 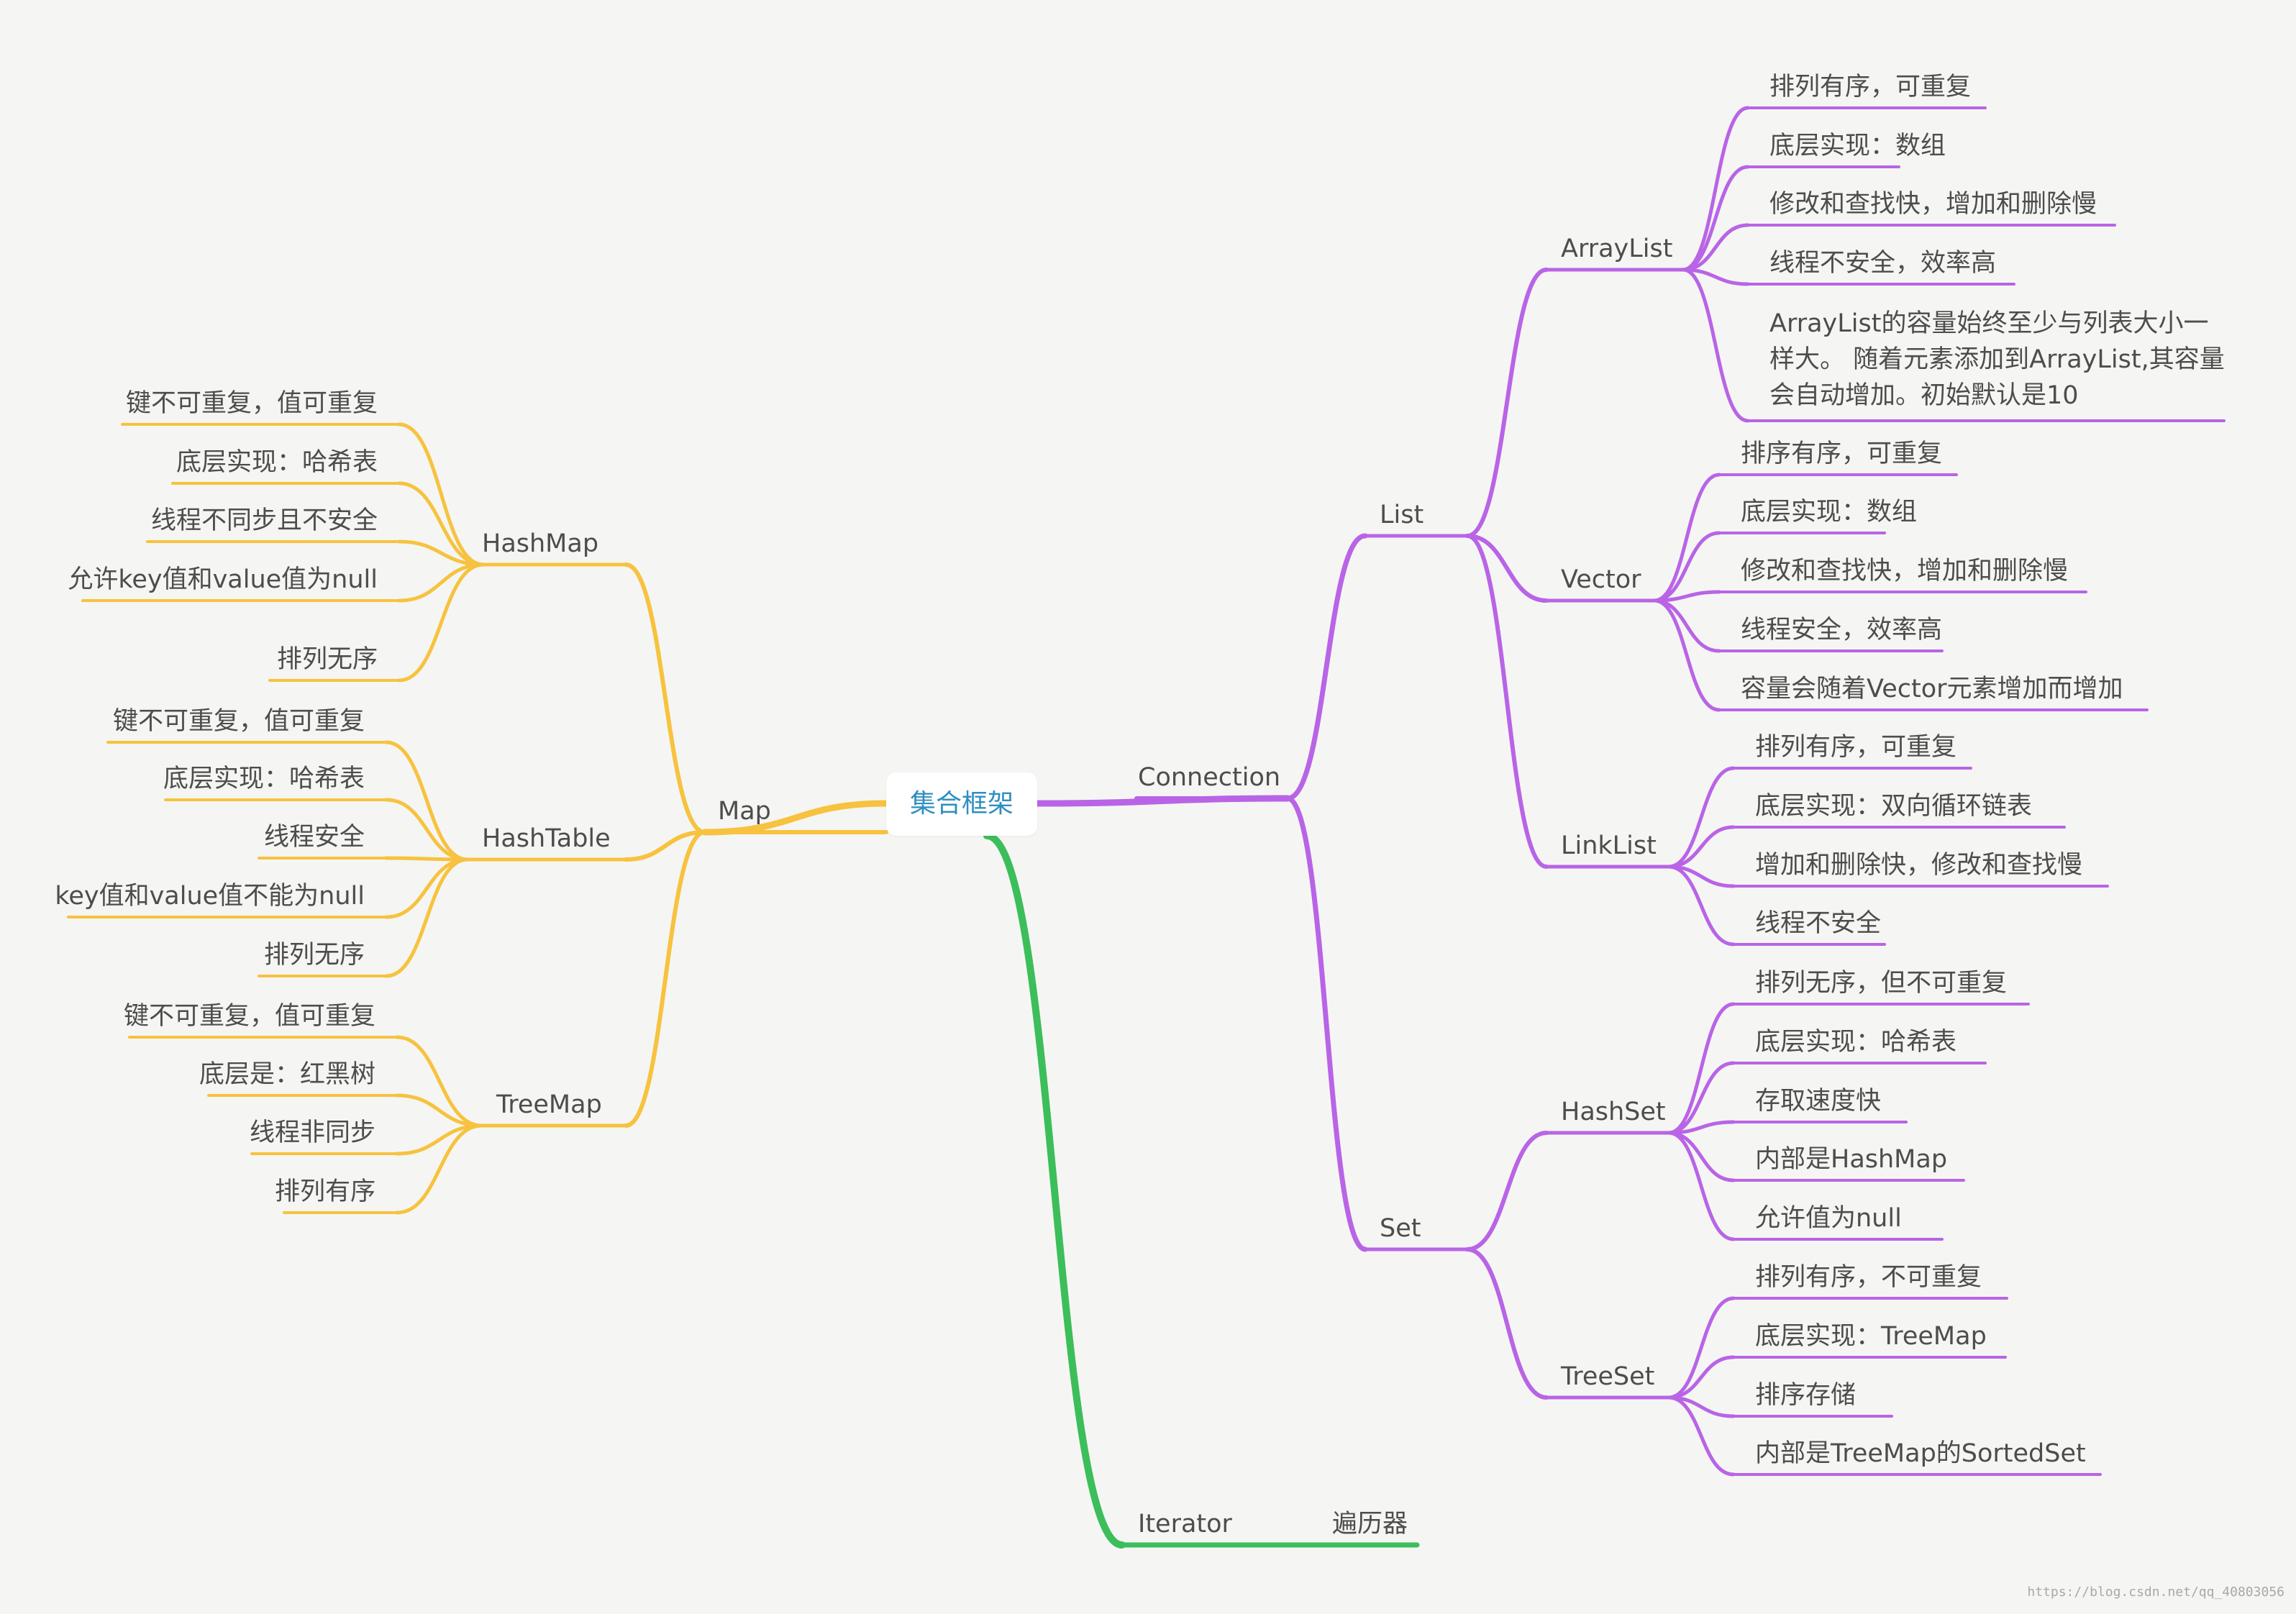 I want to click on vector-label: Vector, so click(x=1601, y=579).